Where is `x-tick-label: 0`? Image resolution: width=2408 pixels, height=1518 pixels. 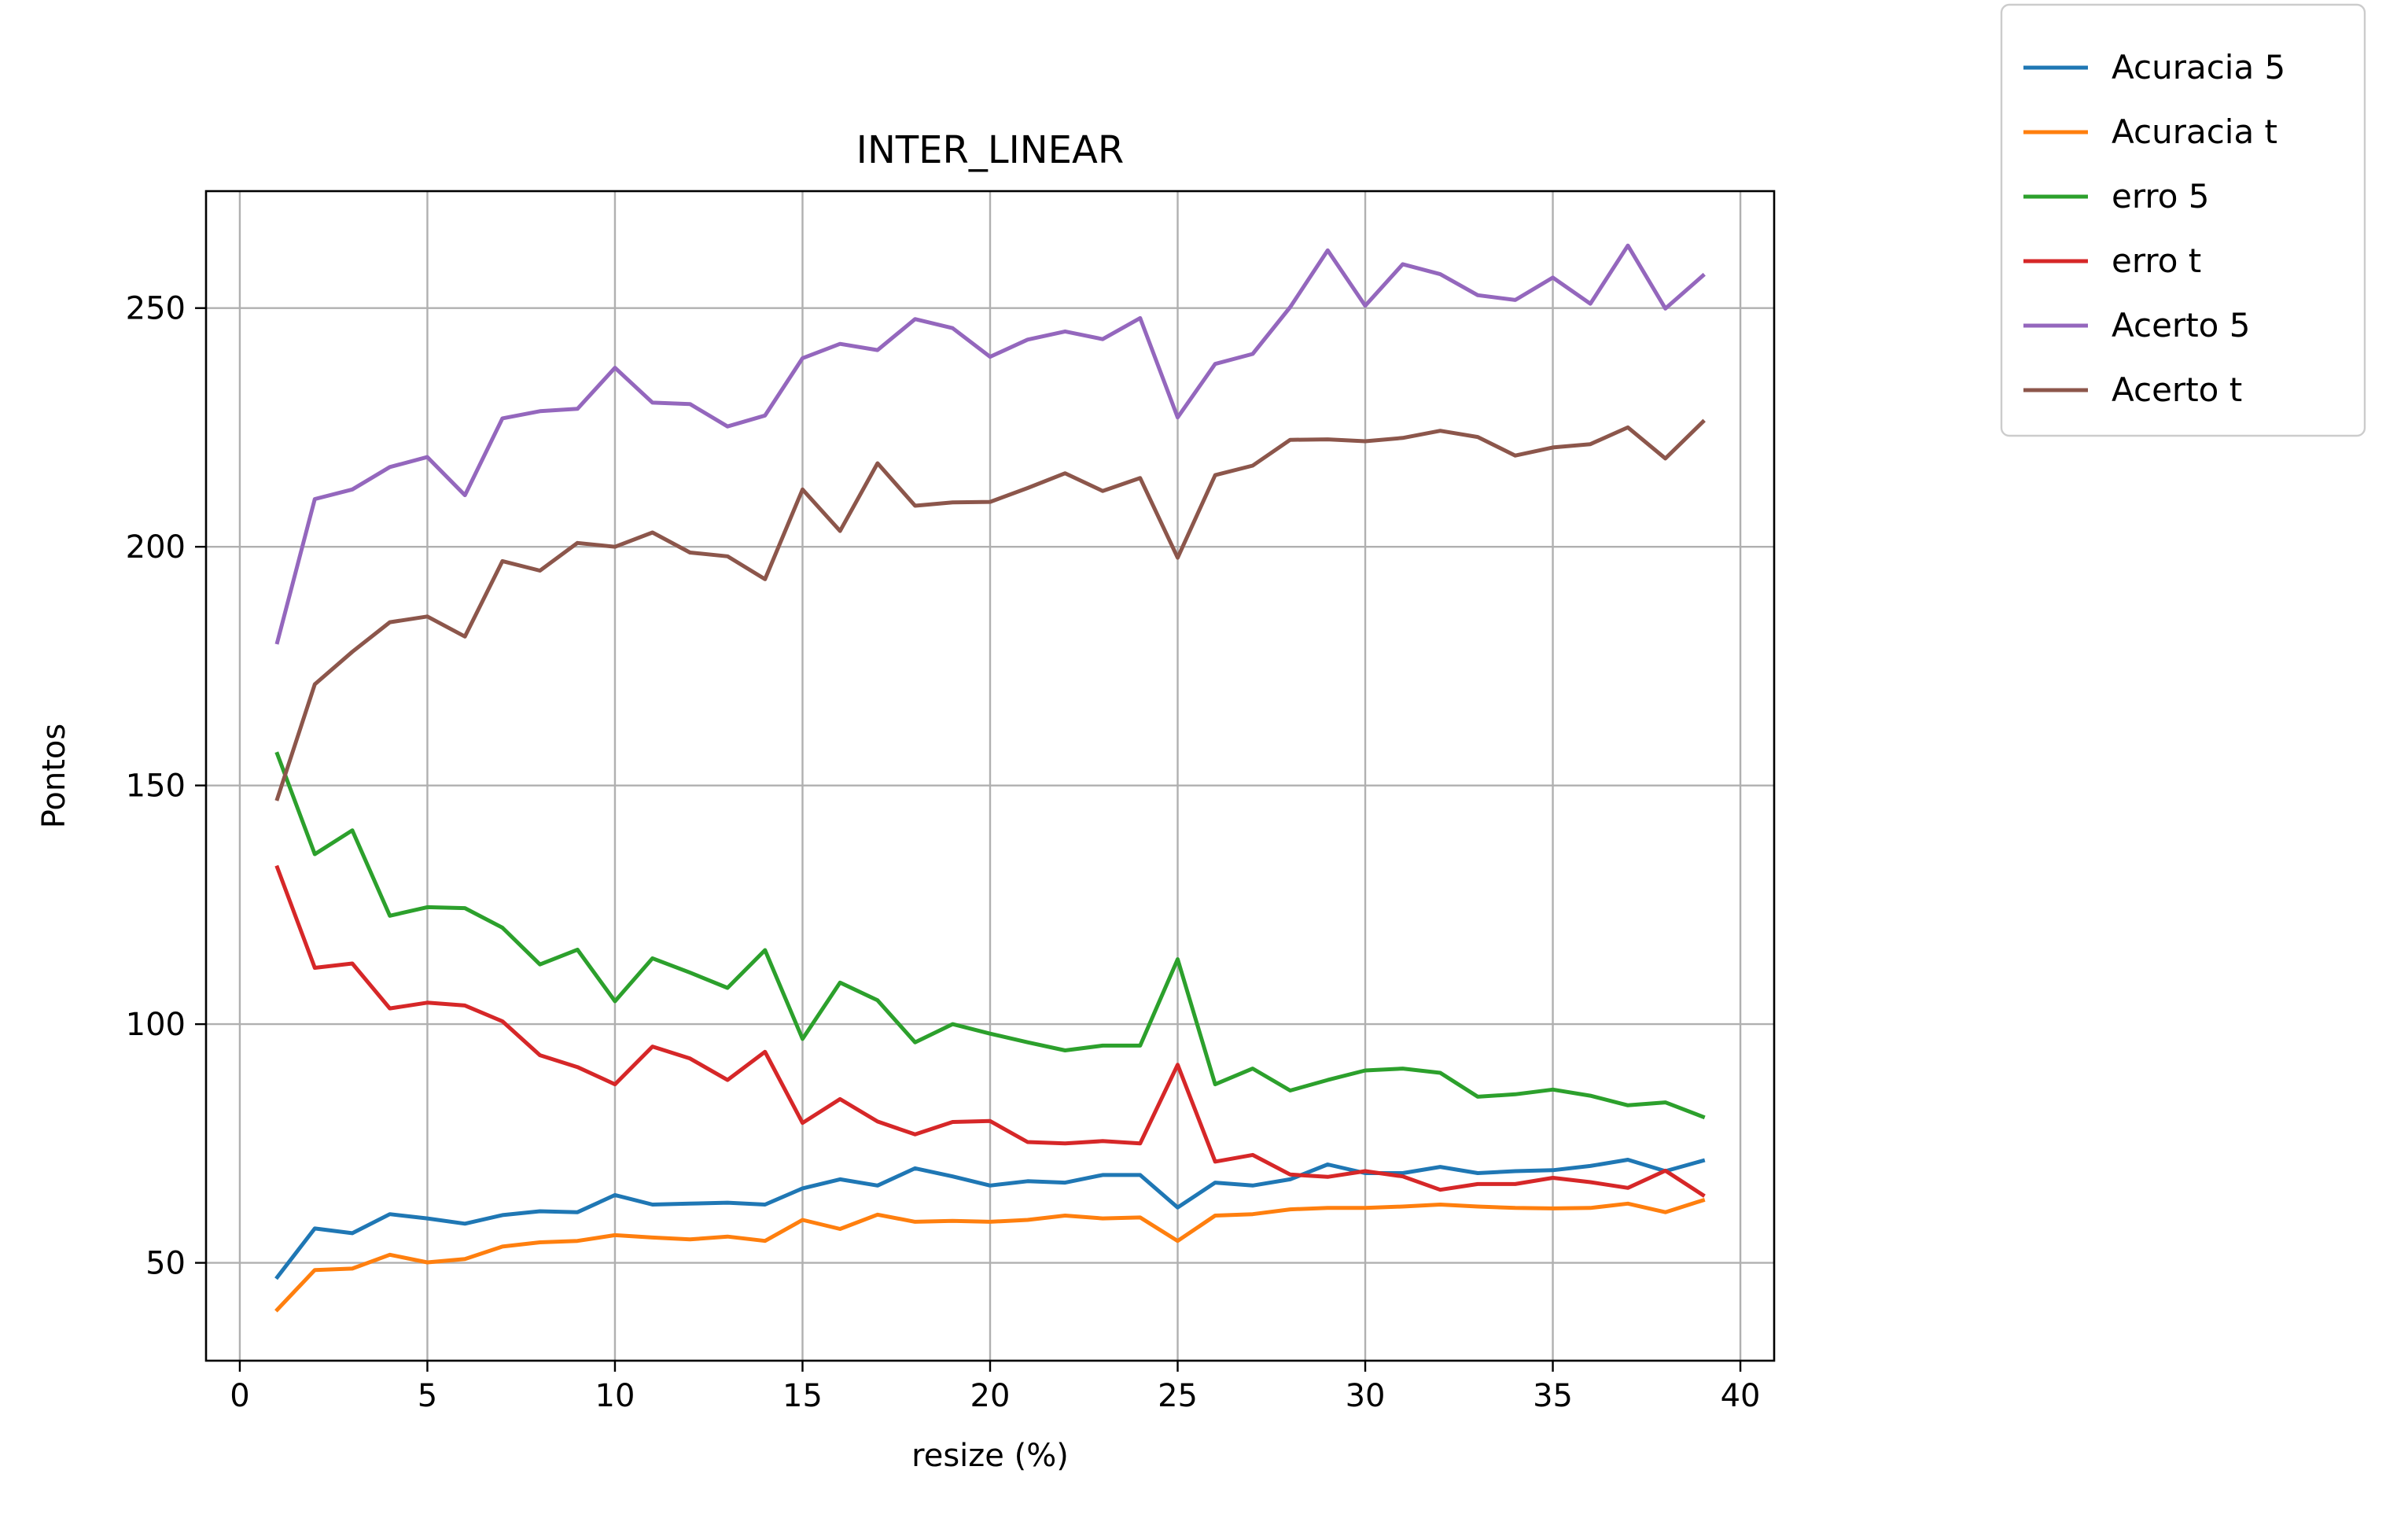
x-tick-label: 0 is located at coordinates (240, 1396).